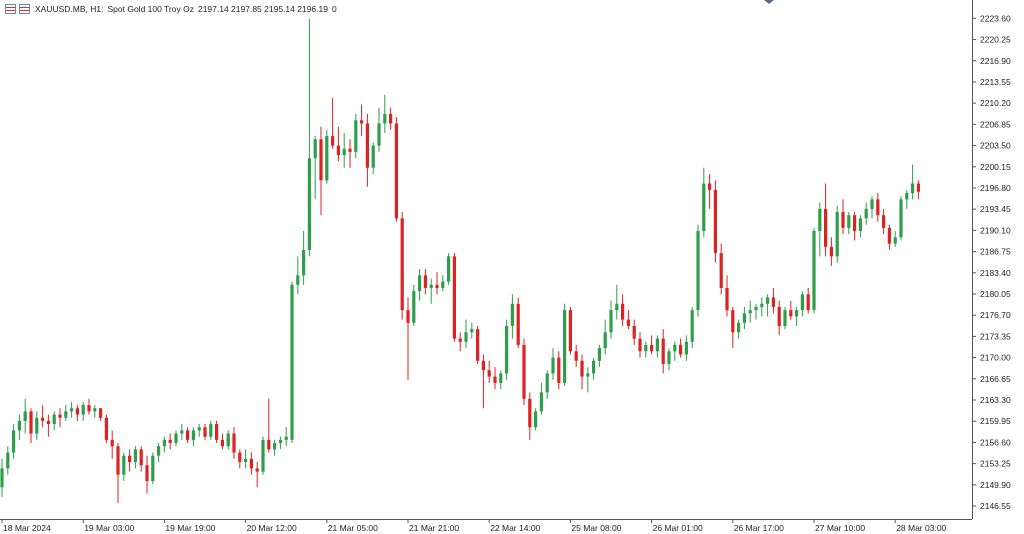  I want to click on header-description: Spot Gold 100 Troy Oz, so click(150, 9).